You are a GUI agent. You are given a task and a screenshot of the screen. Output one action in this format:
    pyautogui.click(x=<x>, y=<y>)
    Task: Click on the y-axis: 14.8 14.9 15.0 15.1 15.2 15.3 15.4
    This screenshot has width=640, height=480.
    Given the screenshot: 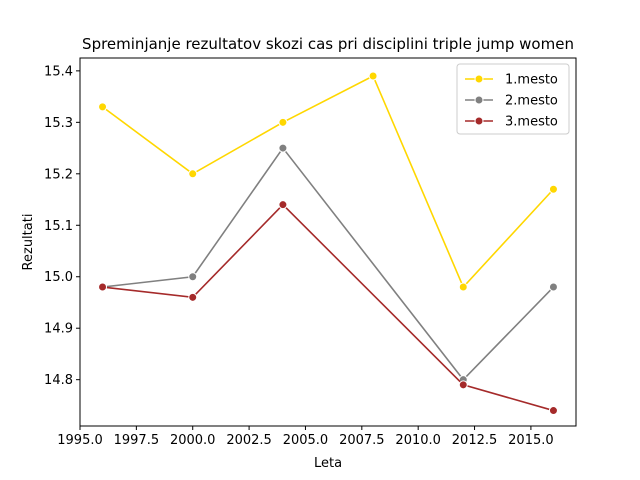 What is the action you would take?
    pyautogui.click(x=62, y=226)
    